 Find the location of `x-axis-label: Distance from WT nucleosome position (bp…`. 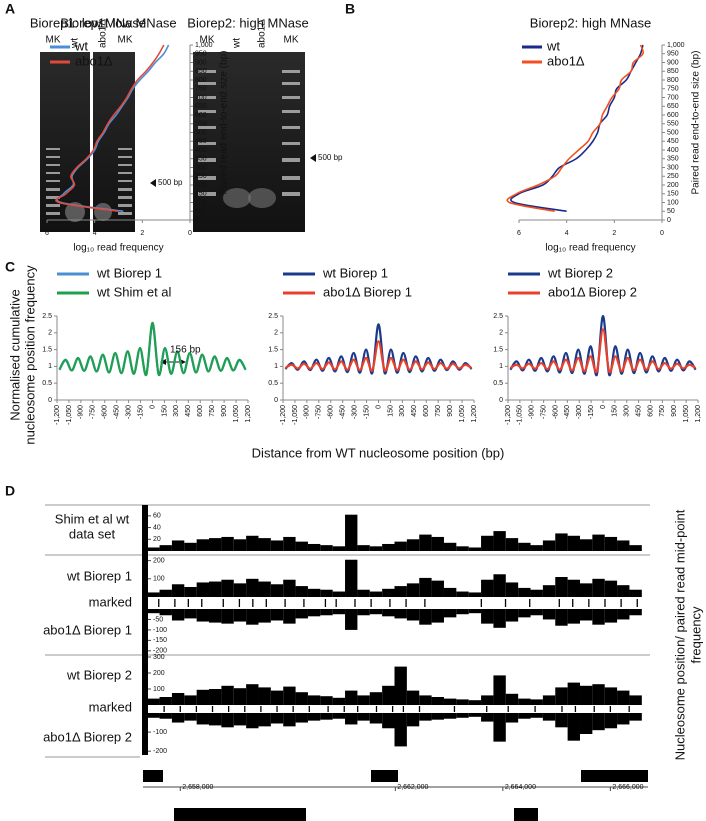

x-axis-label: Distance from WT nucleosome position (bp… is located at coordinates (378, 452).